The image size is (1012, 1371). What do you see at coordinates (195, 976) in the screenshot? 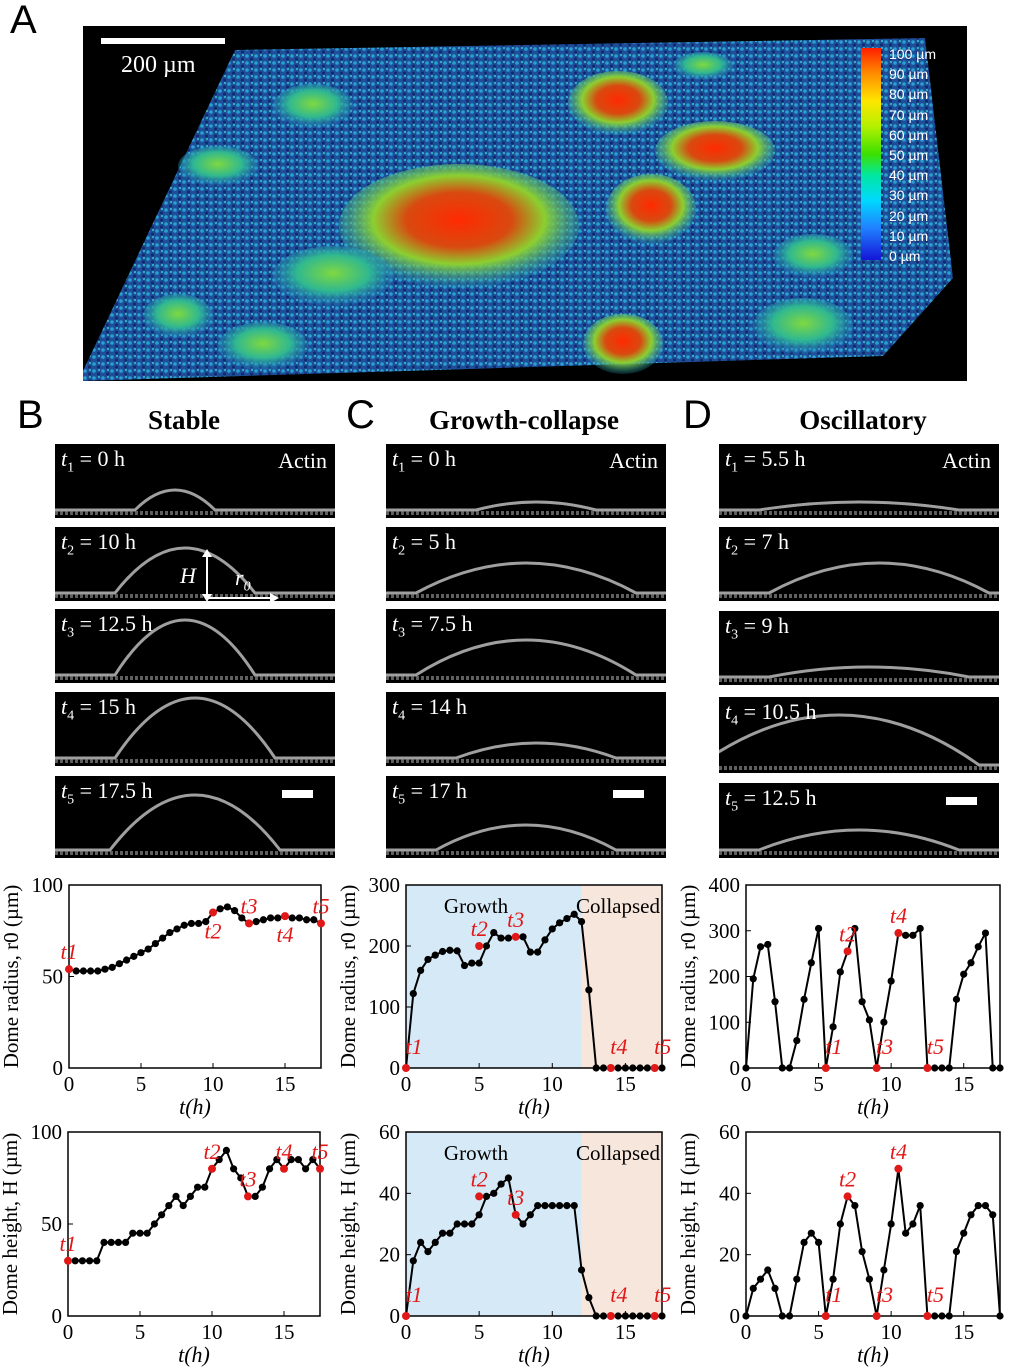
I see `plot-frame` at bounding box center [195, 976].